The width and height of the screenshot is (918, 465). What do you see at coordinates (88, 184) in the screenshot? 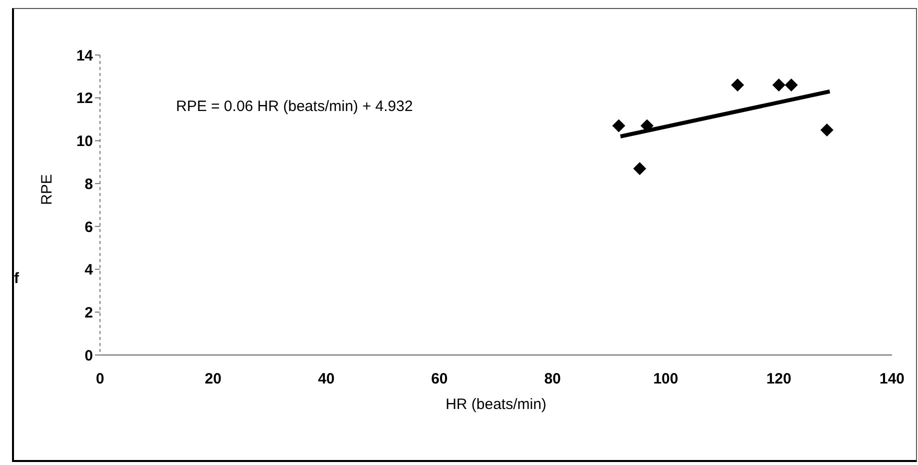
I see `y-tick-label: 8` at bounding box center [88, 184].